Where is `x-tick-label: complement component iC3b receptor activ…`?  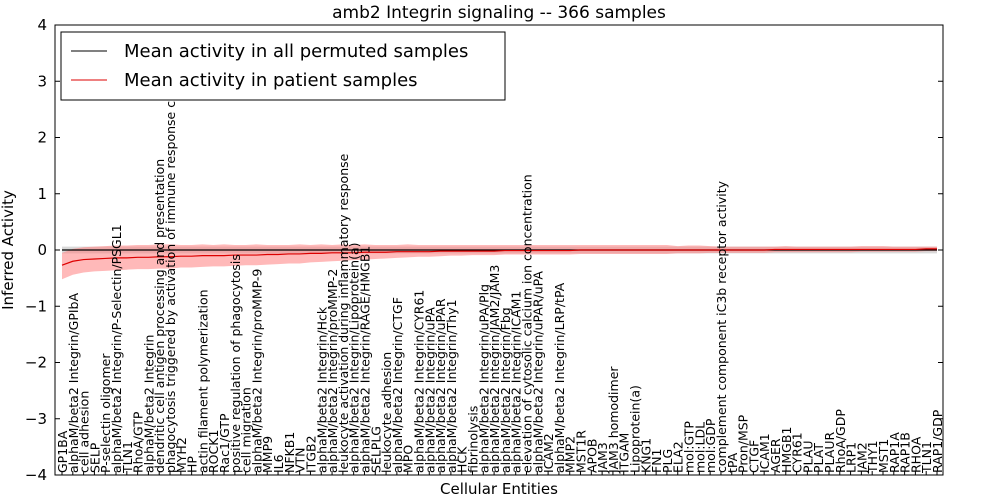
x-tick-label: complement component iC3b receptor activ… is located at coordinates (721, 326).